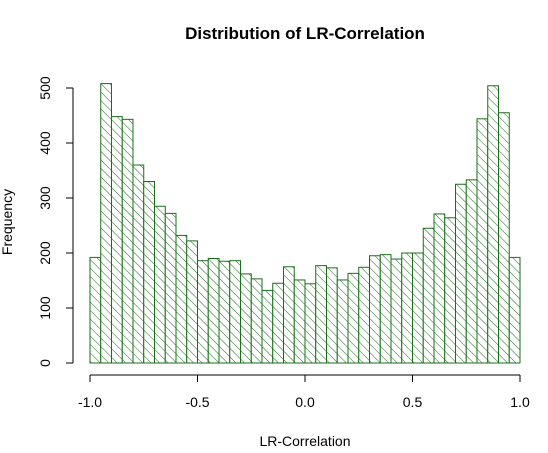 The width and height of the screenshot is (548, 453). I want to click on y-tick-label: 500, so click(45, 88).